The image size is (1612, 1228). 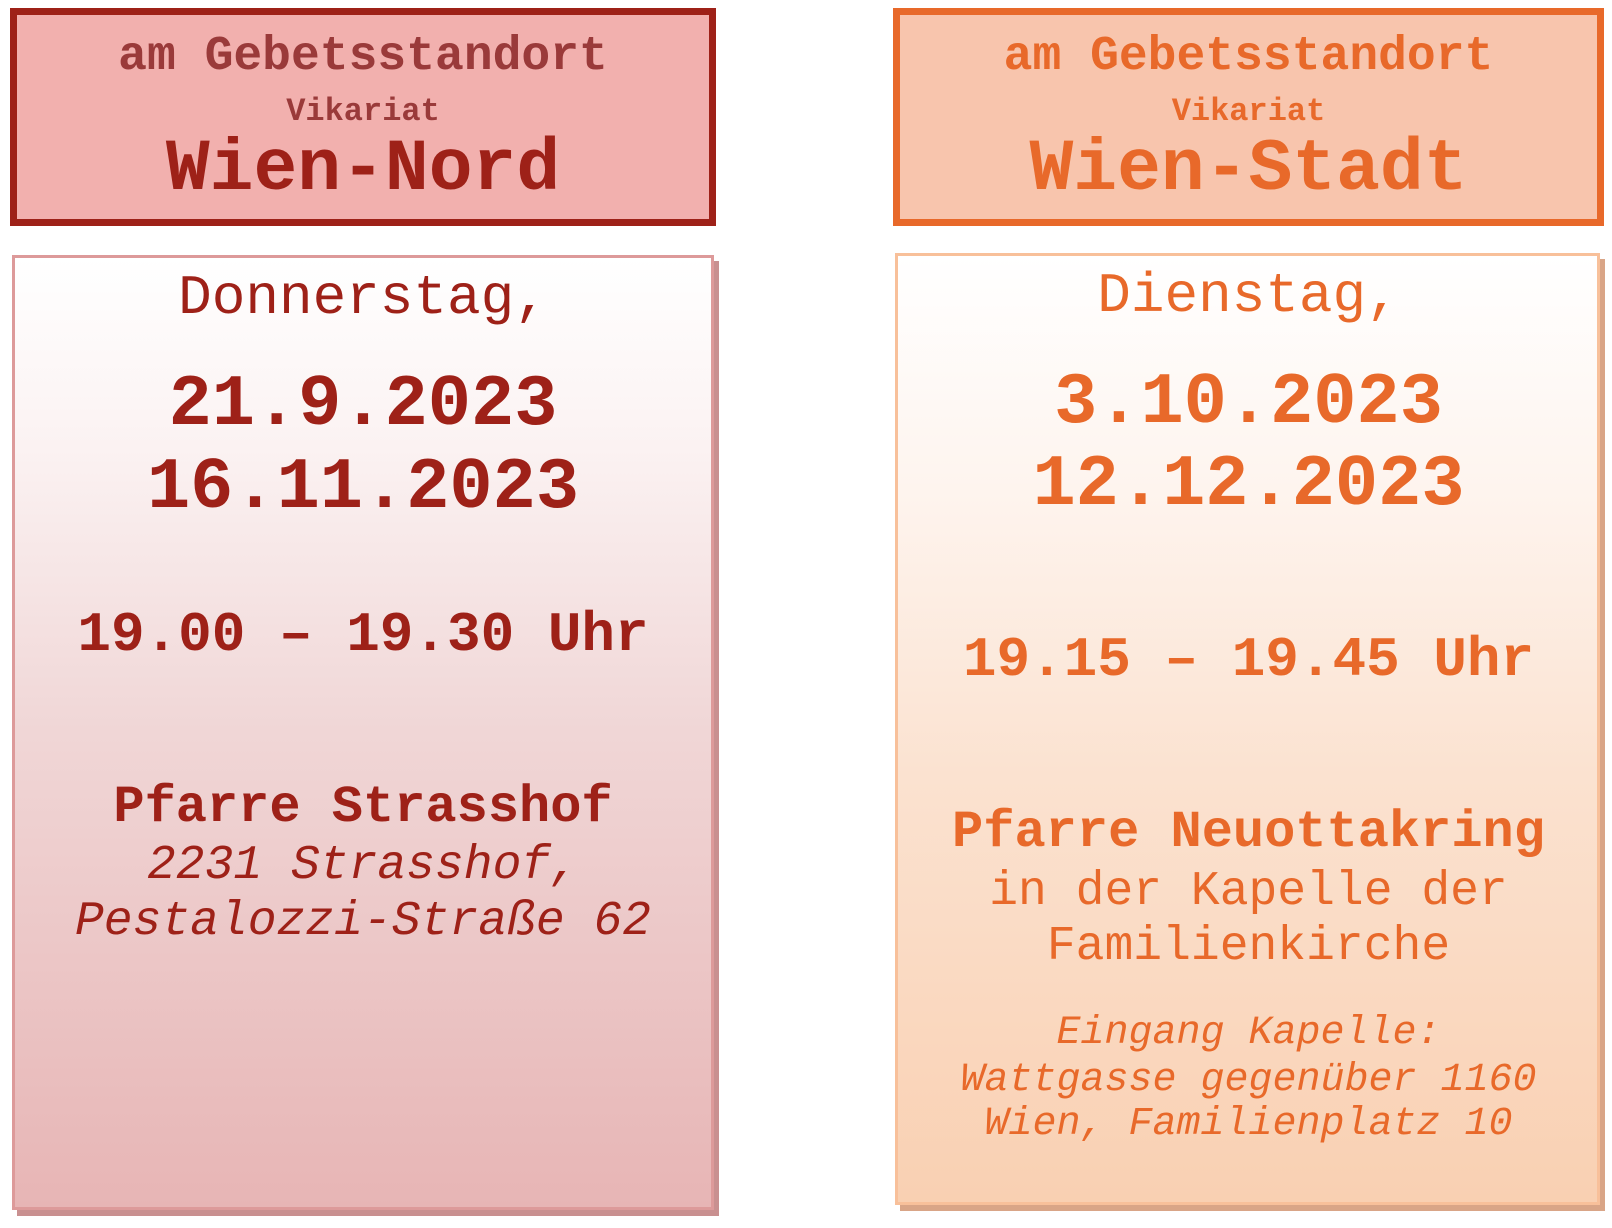 I want to click on address-line-1: 2231 Strasshof,, so click(x=363, y=866).